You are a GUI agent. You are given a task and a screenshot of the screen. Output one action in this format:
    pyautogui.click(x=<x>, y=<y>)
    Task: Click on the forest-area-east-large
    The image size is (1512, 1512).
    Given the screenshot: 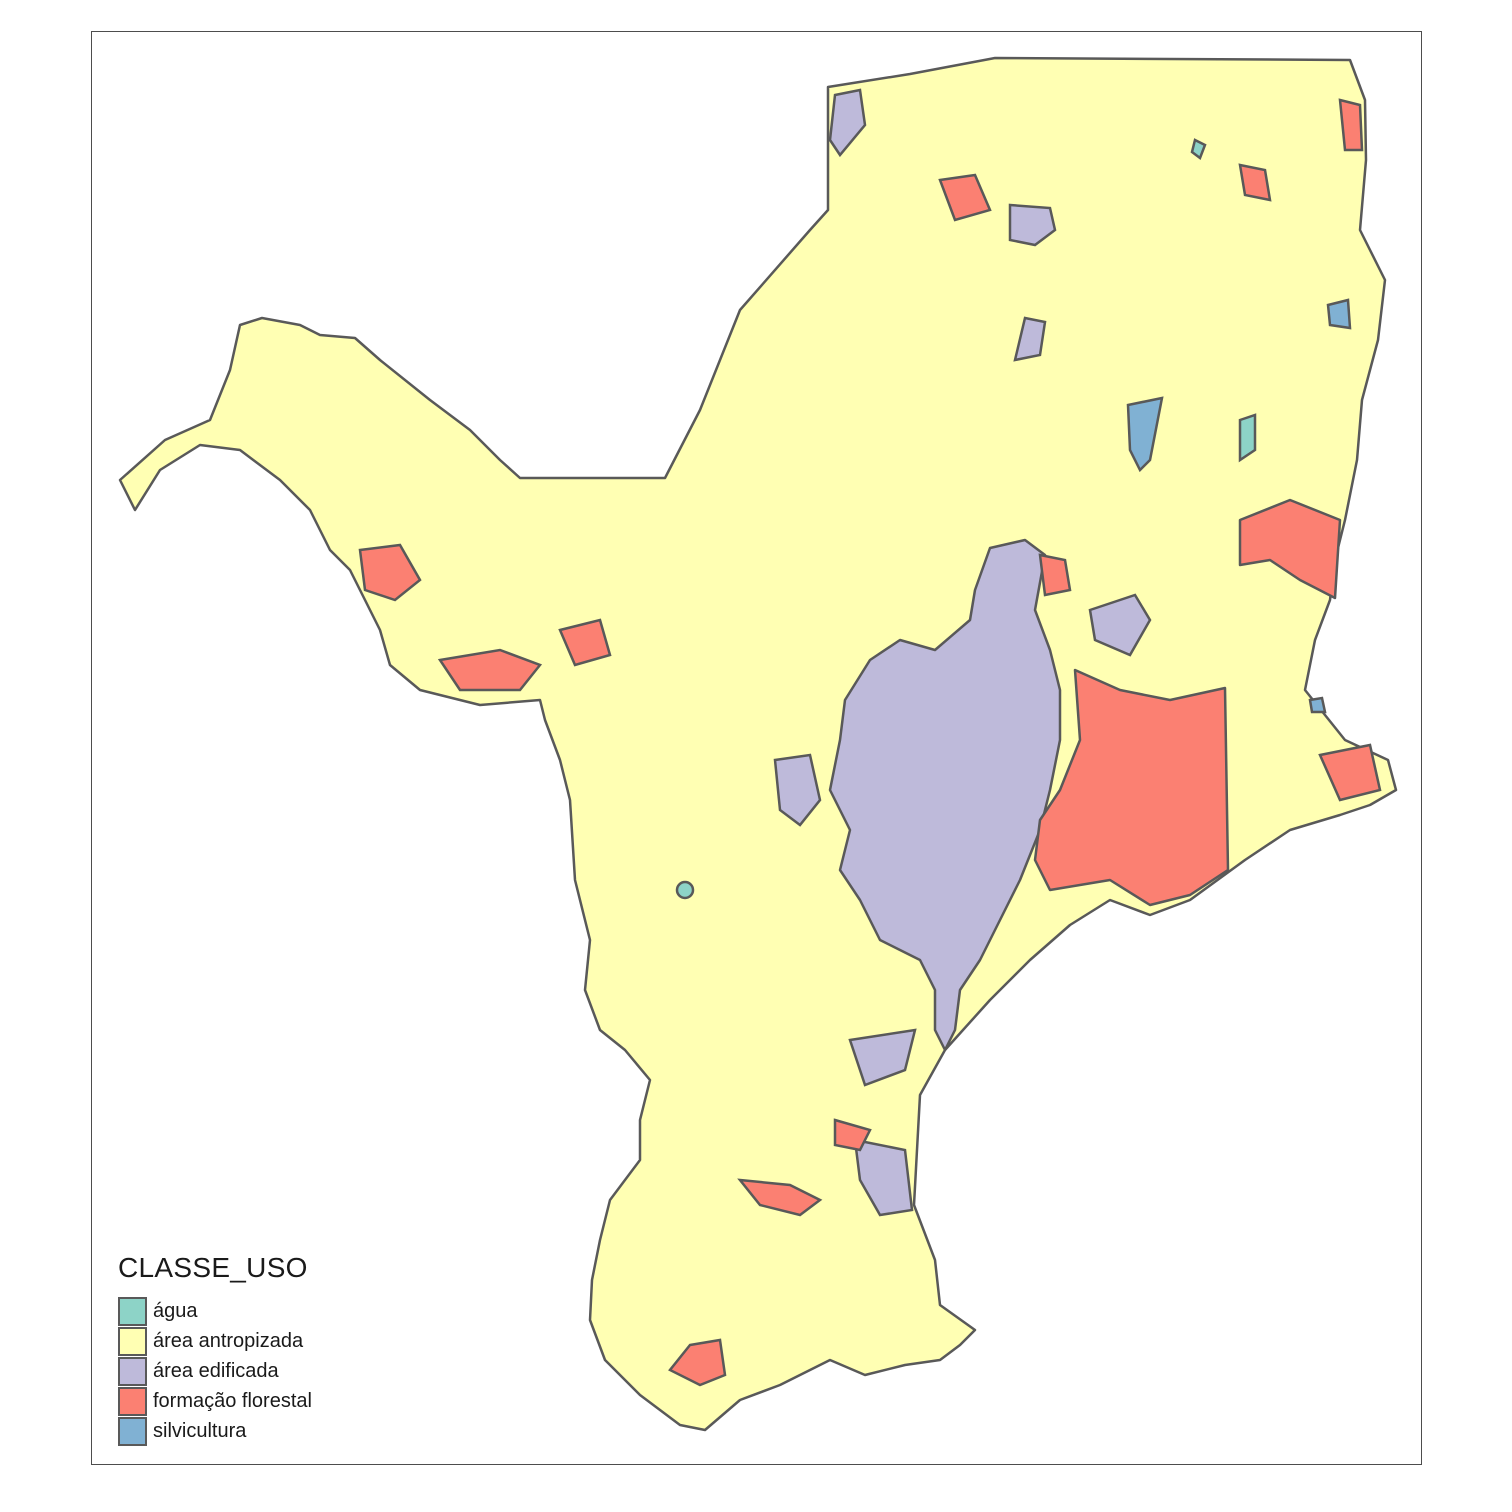 What is the action you would take?
    pyautogui.click(x=1131, y=787)
    